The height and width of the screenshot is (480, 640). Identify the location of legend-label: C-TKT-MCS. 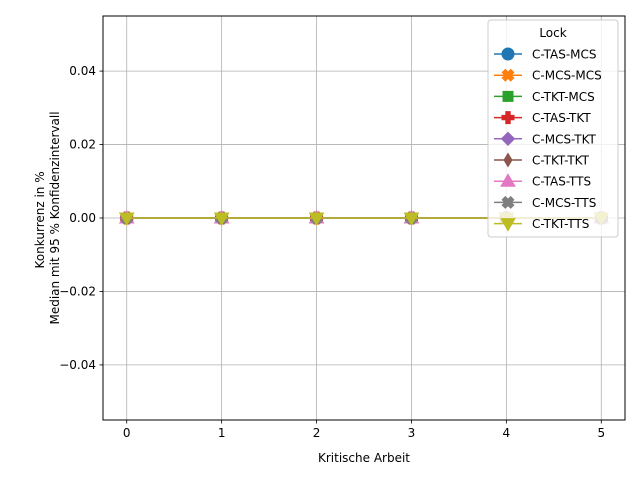
(563, 97).